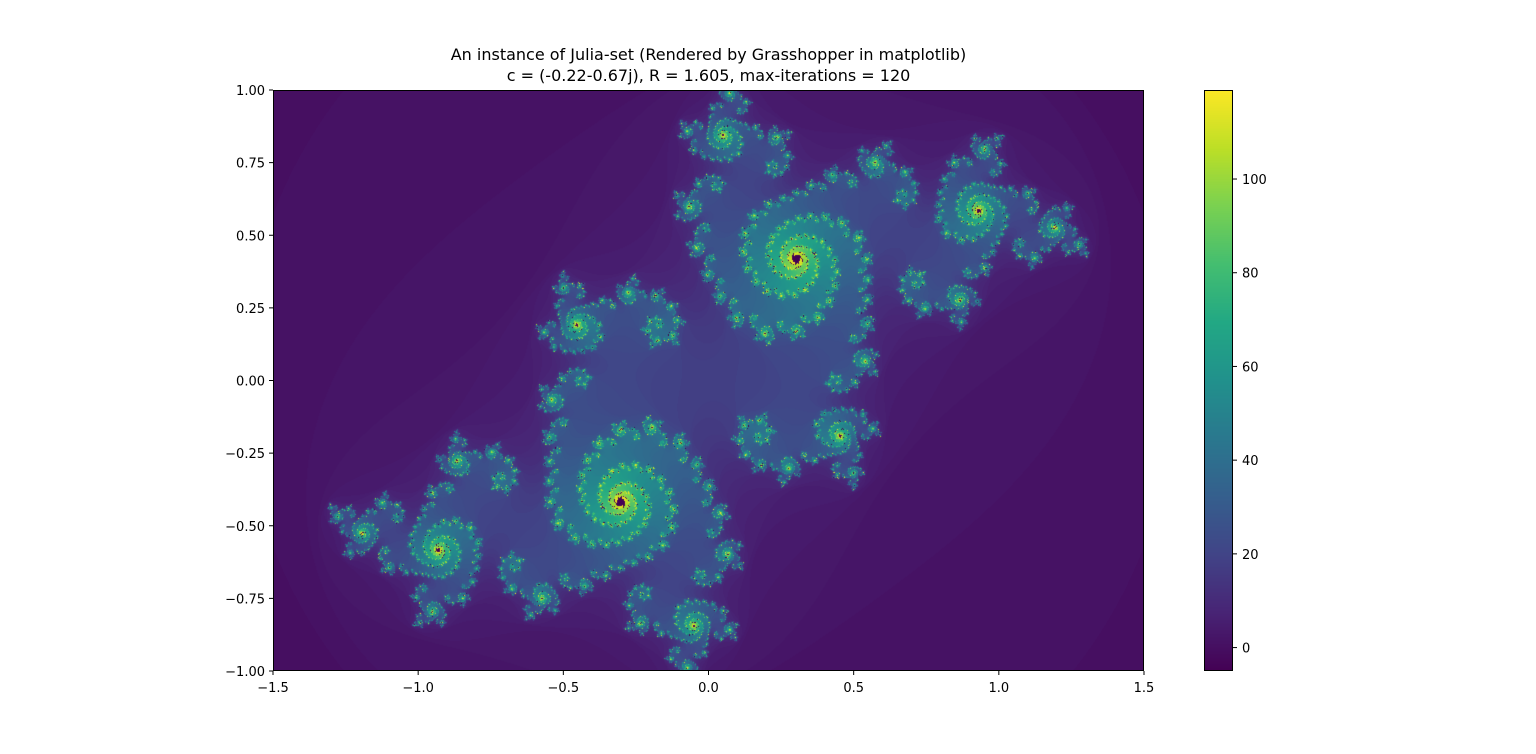  What do you see at coordinates (1250, 461) in the screenshot?
I see `colorbar-tick-label: 40` at bounding box center [1250, 461].